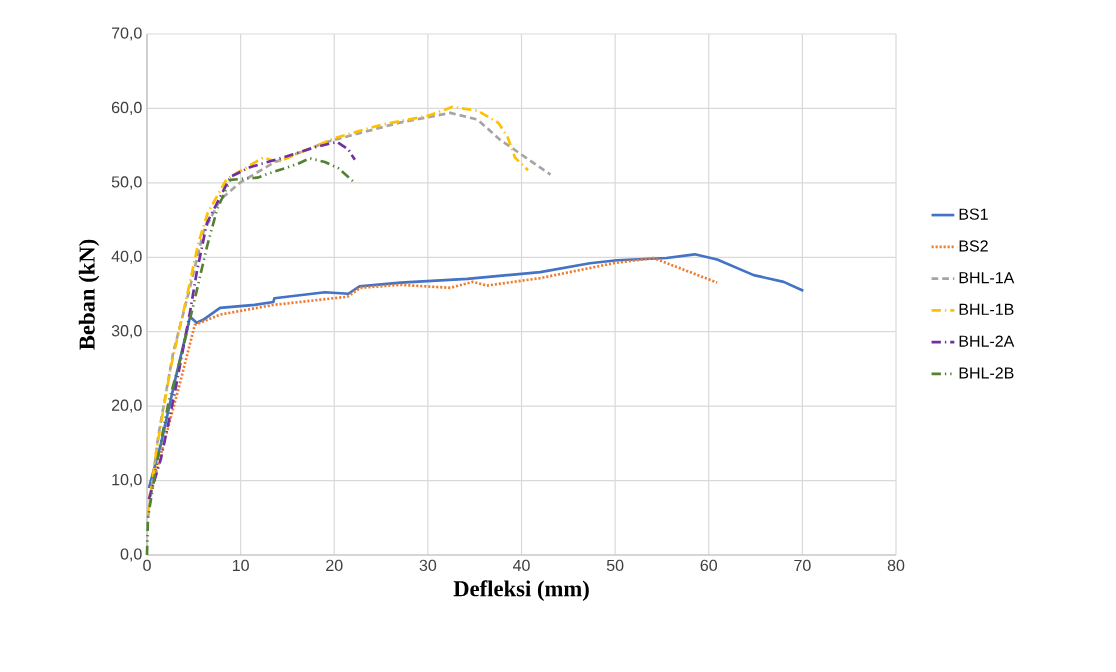  Describe the element at coordinates (126, 332) in the screenshot. I see `y-tick-label: 30,0` at that location.